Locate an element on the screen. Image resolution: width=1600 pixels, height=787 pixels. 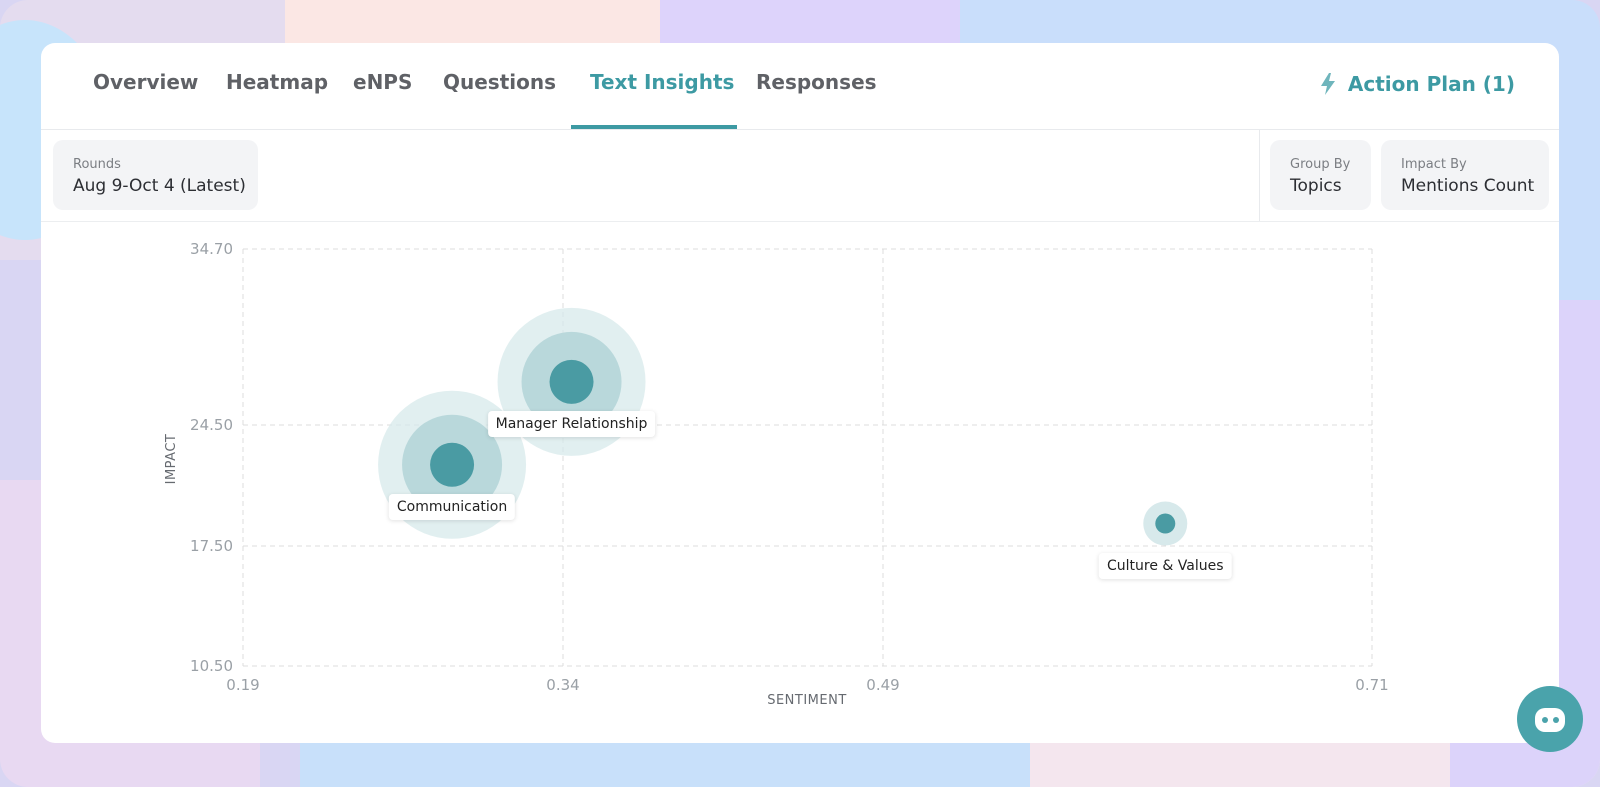
tab-heatmap: Heatmap is located at coordinates (277, 82).